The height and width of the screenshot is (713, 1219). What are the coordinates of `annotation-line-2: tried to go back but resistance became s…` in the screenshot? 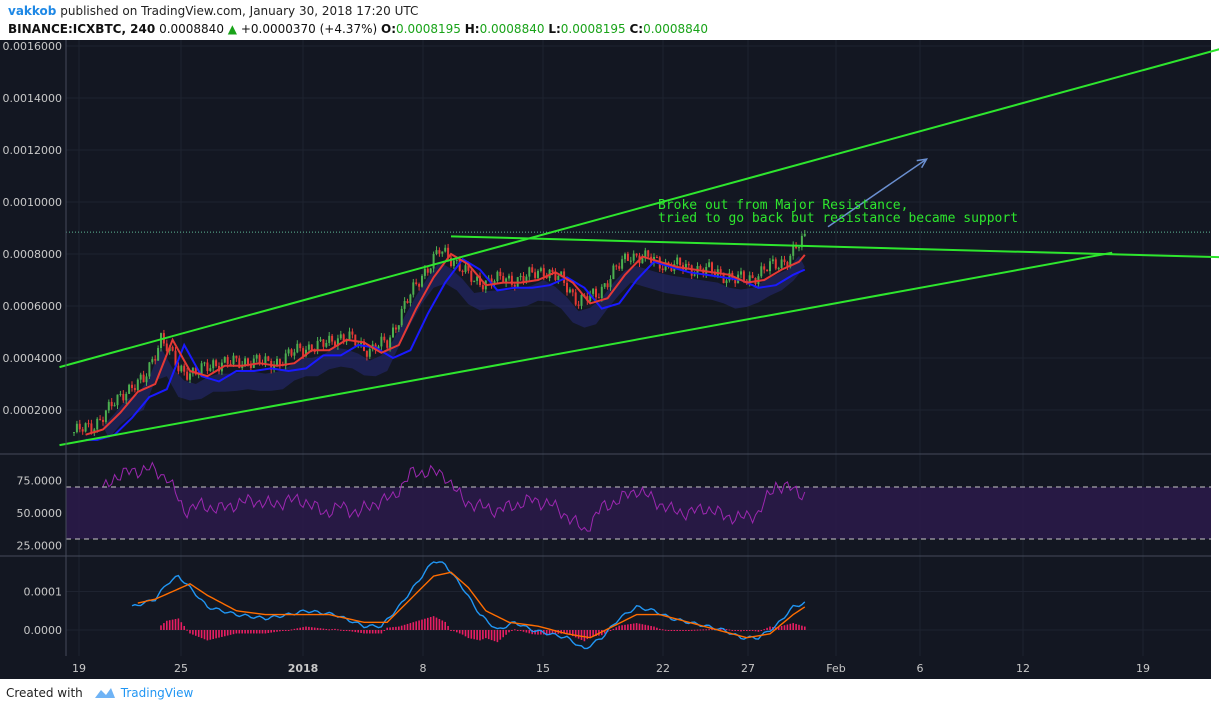 It's located at (838, 218).